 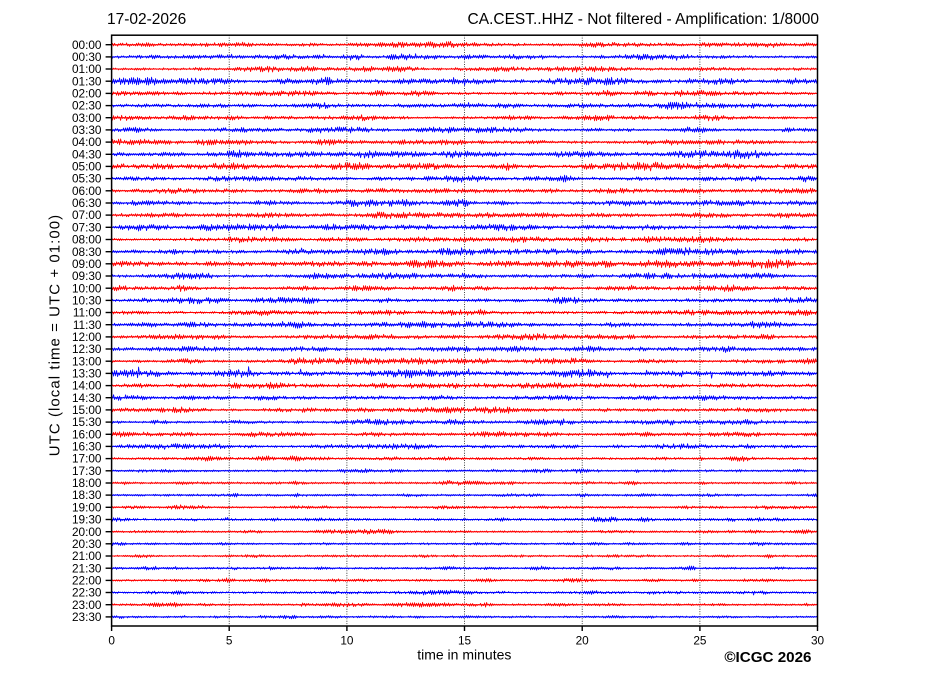 What do you see at coordinates (87, 398) in the screenshot?
I see `svg-text: 14:30` at bounding box center [87, 398].